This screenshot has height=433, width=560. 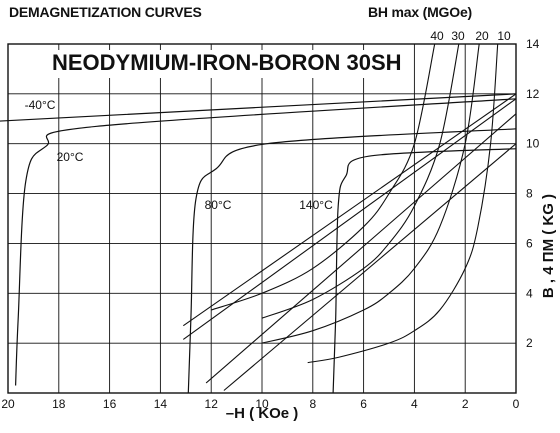 What do you see at coordinates (161, 404) in the screenshot?
I see `x-tick-label: 14` at bounding box center [161, 404].